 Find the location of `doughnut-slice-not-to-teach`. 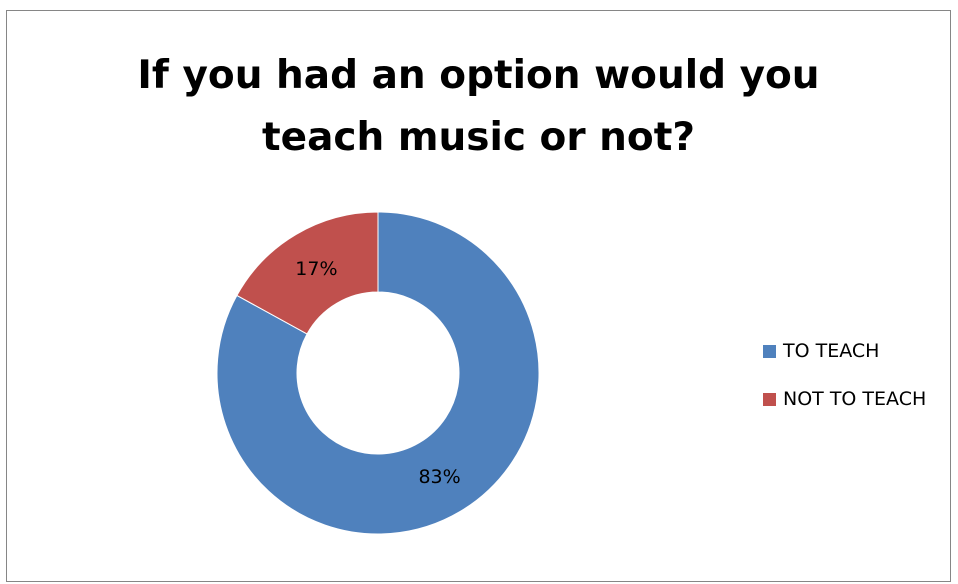

doughnut-slice-not-to-teach is located at coordinates (307, 273).